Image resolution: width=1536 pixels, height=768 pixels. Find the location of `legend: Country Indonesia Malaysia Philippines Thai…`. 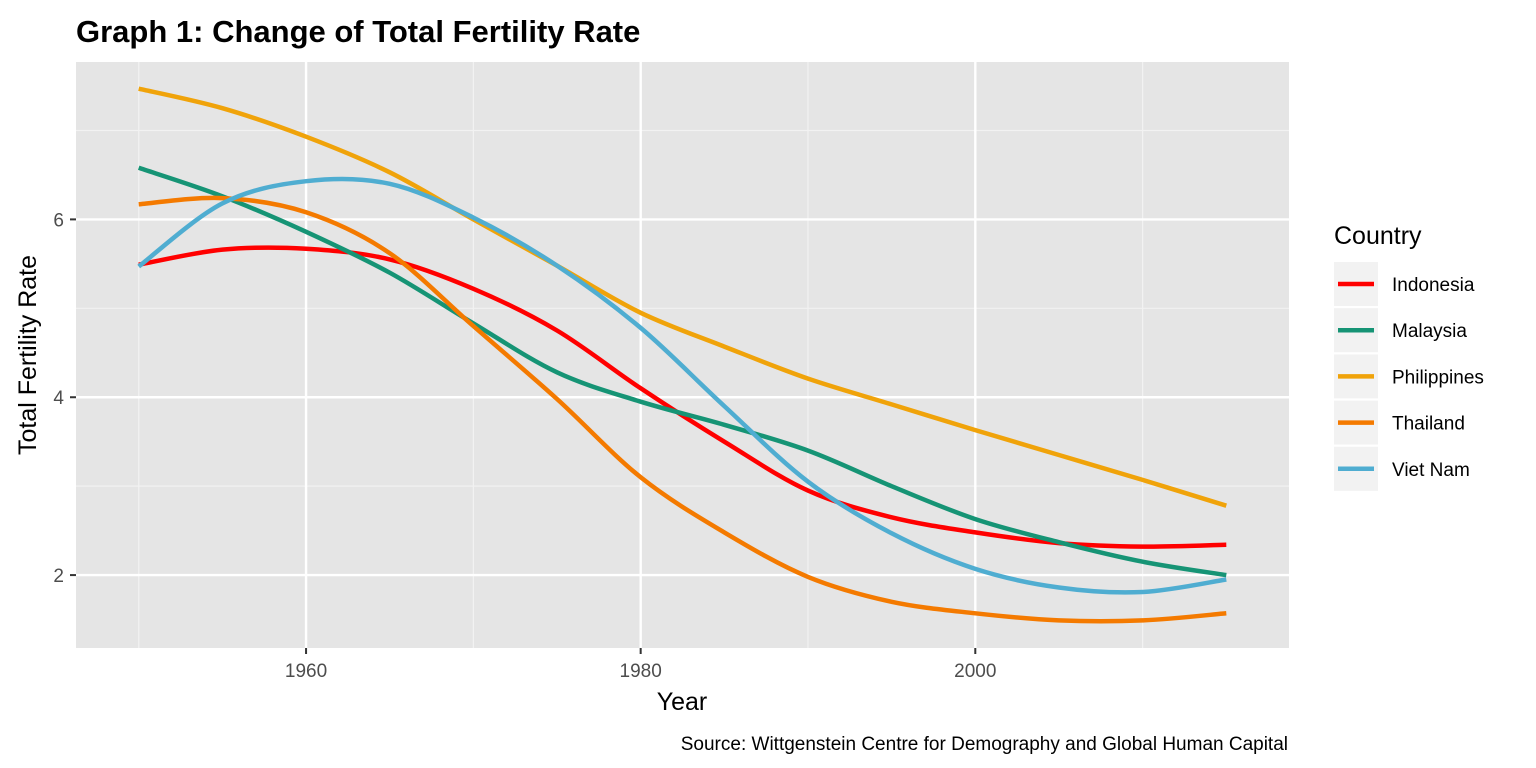

legend: Country Indonesia Malaysia Philippines Thai… is located at coordinates (1409, 356).